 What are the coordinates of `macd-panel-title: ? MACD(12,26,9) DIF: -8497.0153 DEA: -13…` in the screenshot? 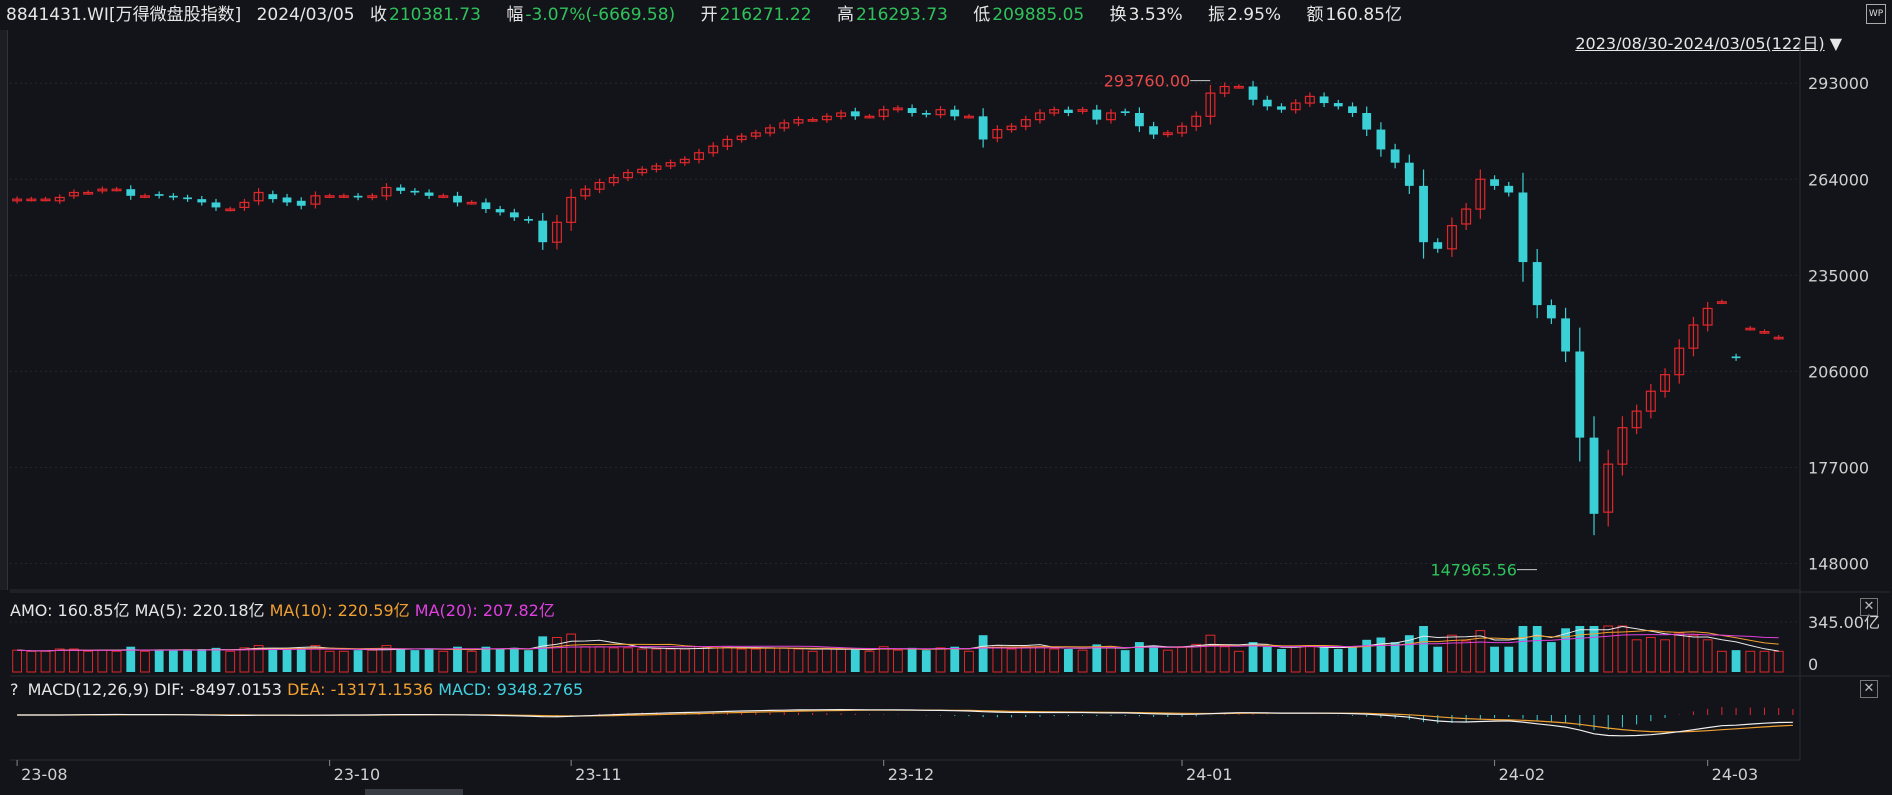 It's located at (296, 689).